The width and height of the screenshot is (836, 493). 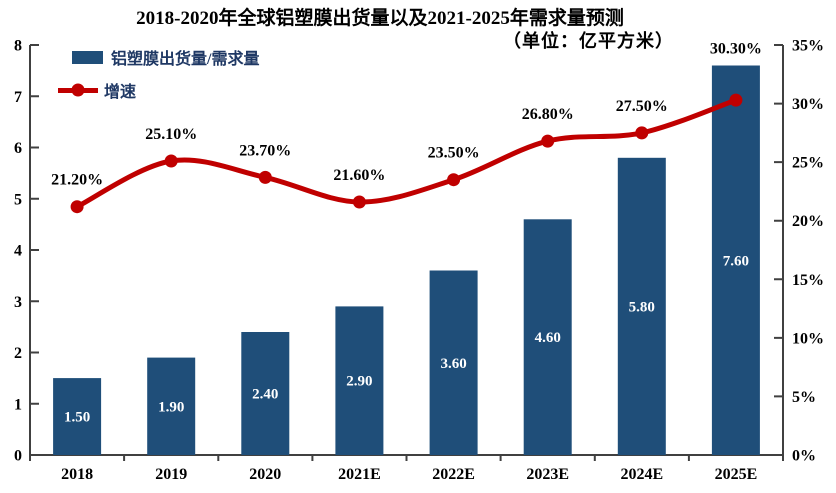 What do you see at coordinates (808, 338) in the screenshot?
I see `y-axis-right-label: 10%` at bounding box center [808, 338].